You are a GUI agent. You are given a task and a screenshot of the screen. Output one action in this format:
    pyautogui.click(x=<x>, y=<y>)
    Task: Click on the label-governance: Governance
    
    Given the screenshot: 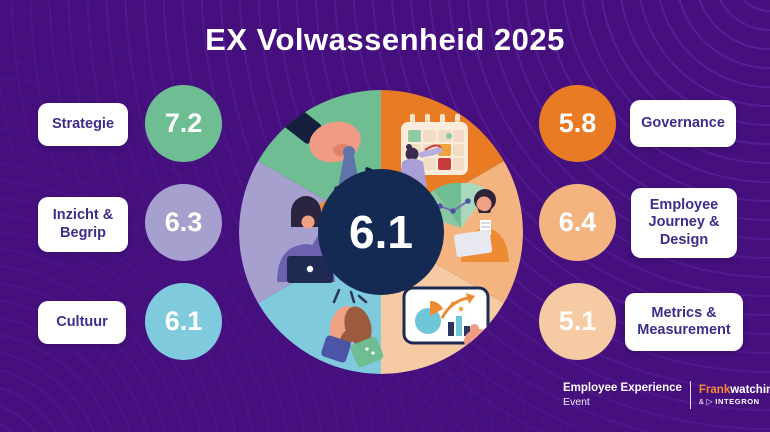 What is the action you would take?
    pyautogui.click(x=683, y=123)
    